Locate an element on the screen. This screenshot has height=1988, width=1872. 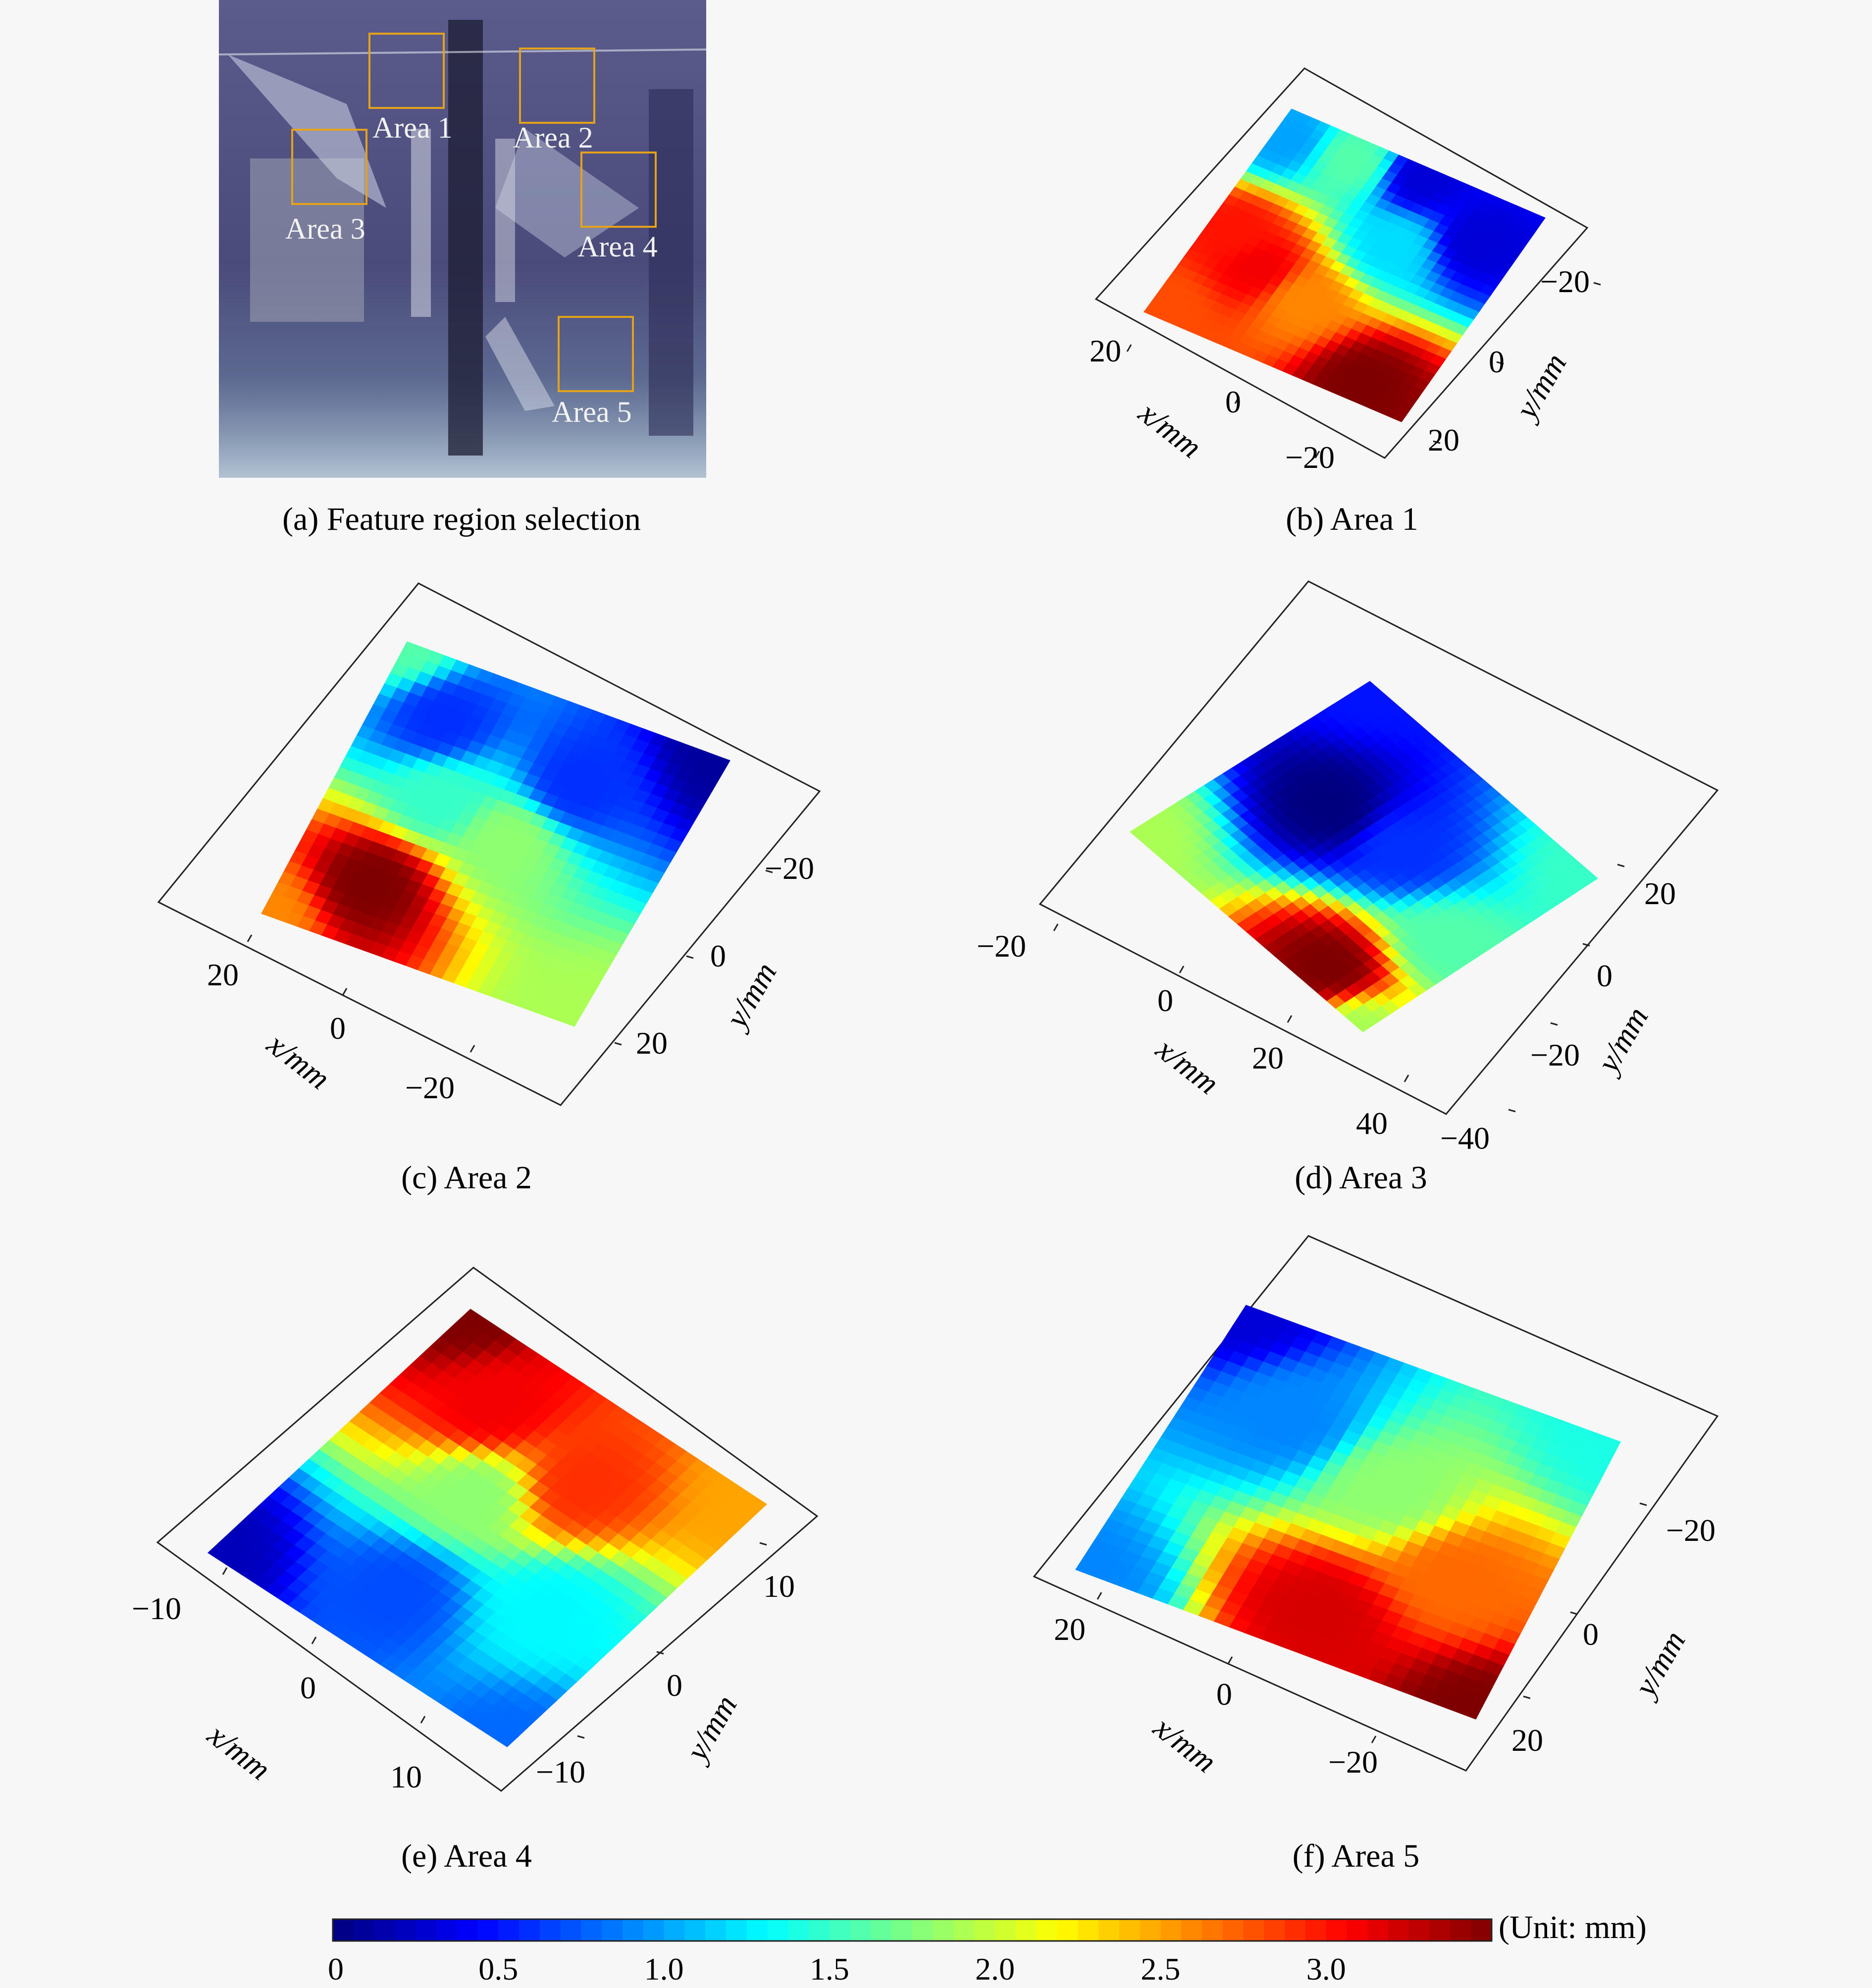
photo-area-label-2: Area 2 is located at coordinates (553, 138).